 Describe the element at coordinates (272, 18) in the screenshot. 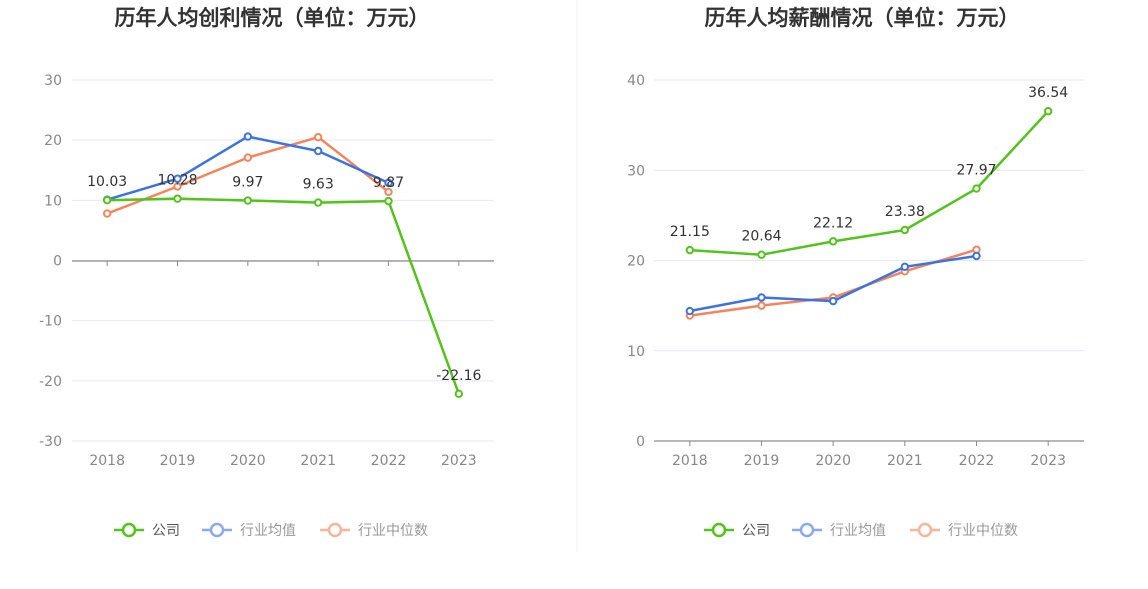

I see `chart-title: 历年人均创利情况（单位：万元）` at that location.